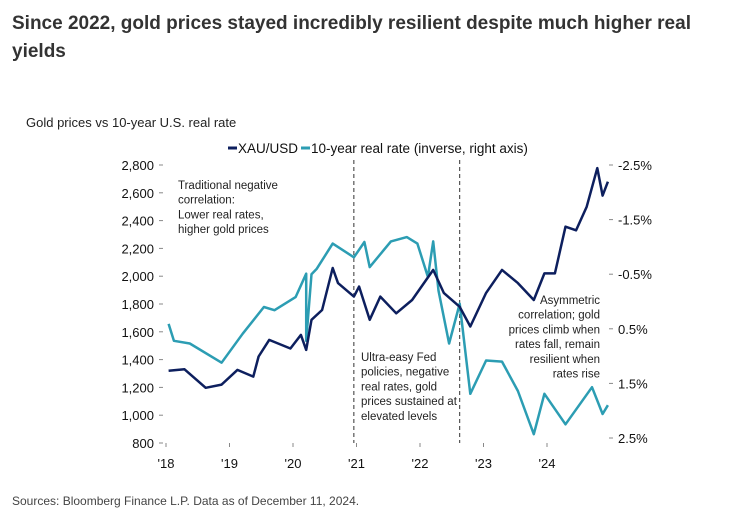 The width and height of the screenshot is (748, 527). What do you see at coordinates (419, 148) in the screenshot?
I see `legend-label: 10-year real rate (inverse, right axis)` at bounding box center [419, 148].